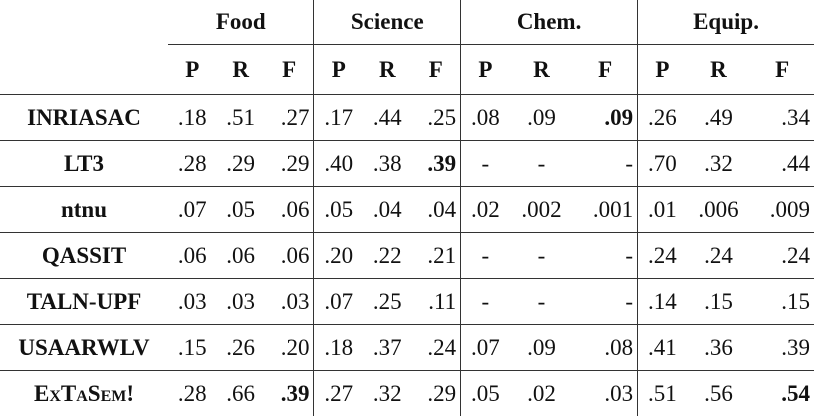 Image resolution: width=814 pixels, height=416 pixels. I want to click on score-cell: .56, so click(719, 393).